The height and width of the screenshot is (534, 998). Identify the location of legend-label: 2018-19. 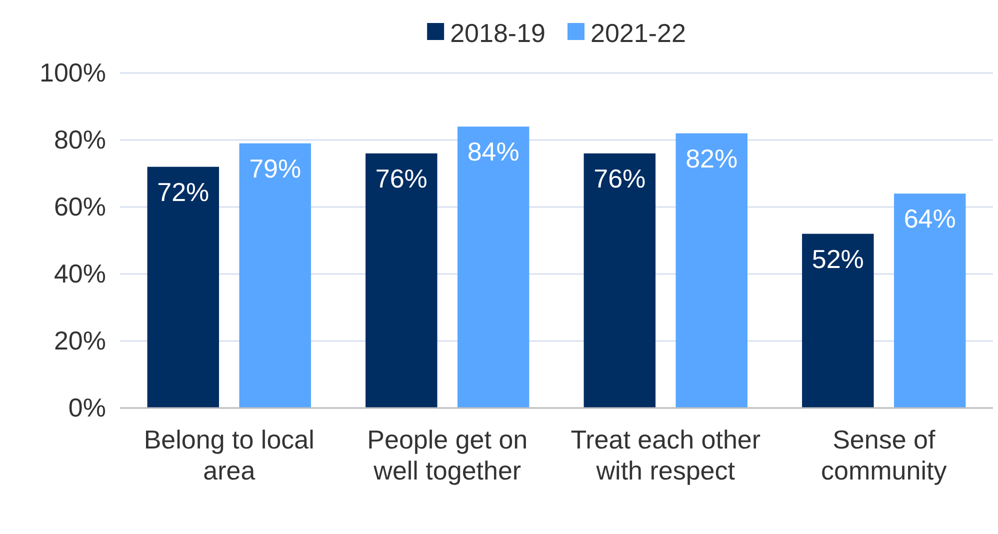
(498, 33).